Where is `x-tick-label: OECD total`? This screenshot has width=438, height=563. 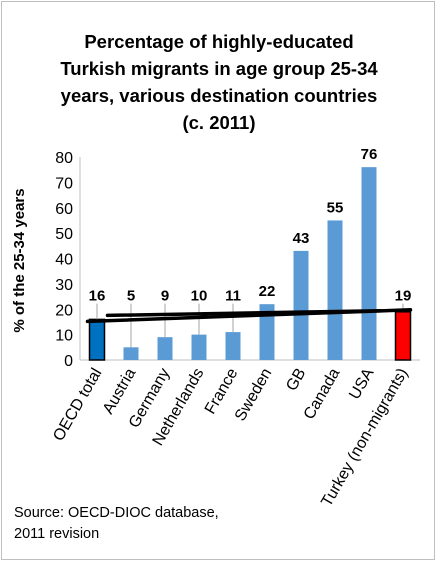 x-tick-label: OECD total is located at coordinates (77, 405).